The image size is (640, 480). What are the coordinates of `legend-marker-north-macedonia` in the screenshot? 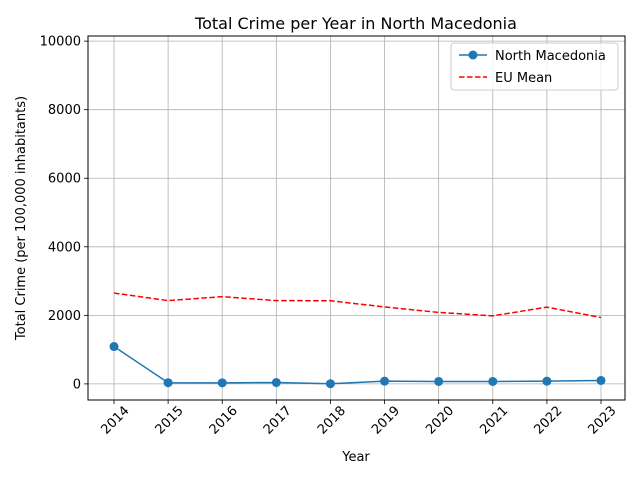 It's located at (473, 55).